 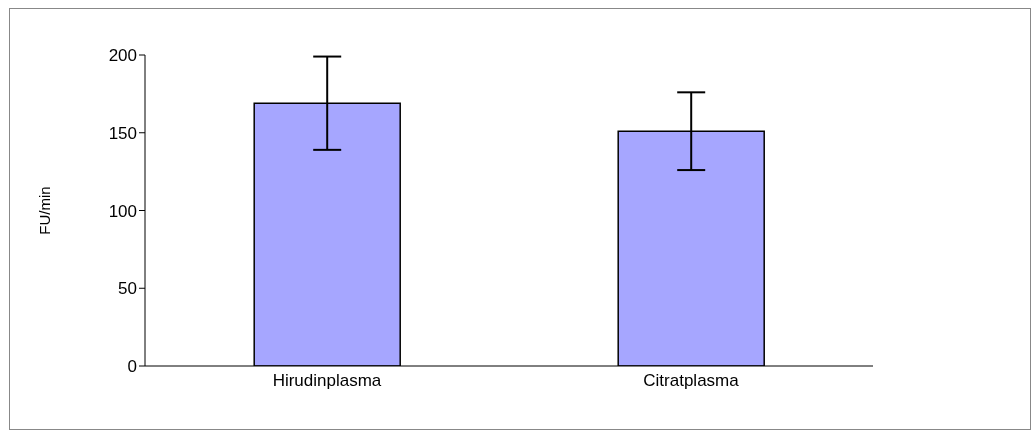 I want to click on y-tick-label: 0, so click(x=132, y=367).